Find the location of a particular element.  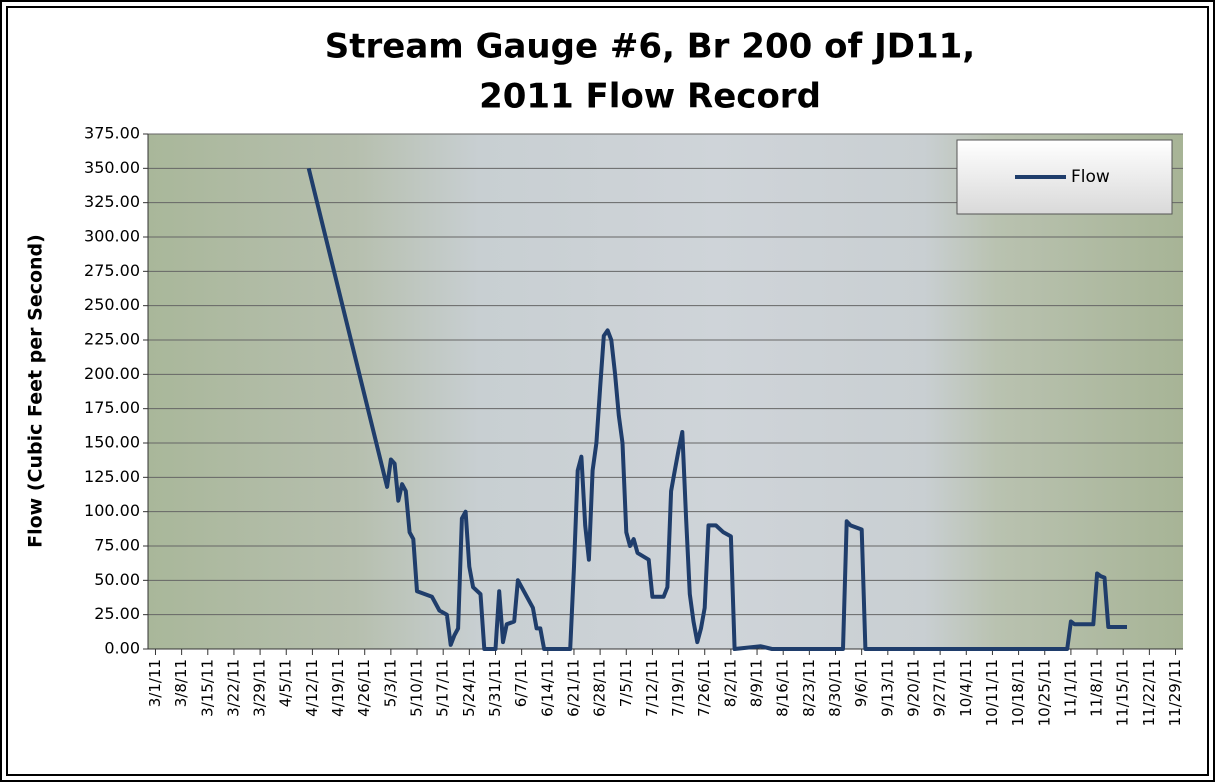

x-tick-label: 10/18/11 is located at coordinates (1018, 692).